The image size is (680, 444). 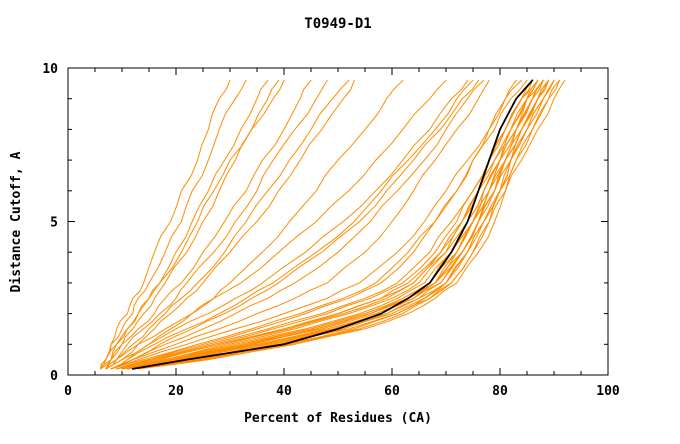 What do you see at coordinates (284, 391) in the screenshot?
I see `x-tick-label: 40` at bounding box center [284, 391].